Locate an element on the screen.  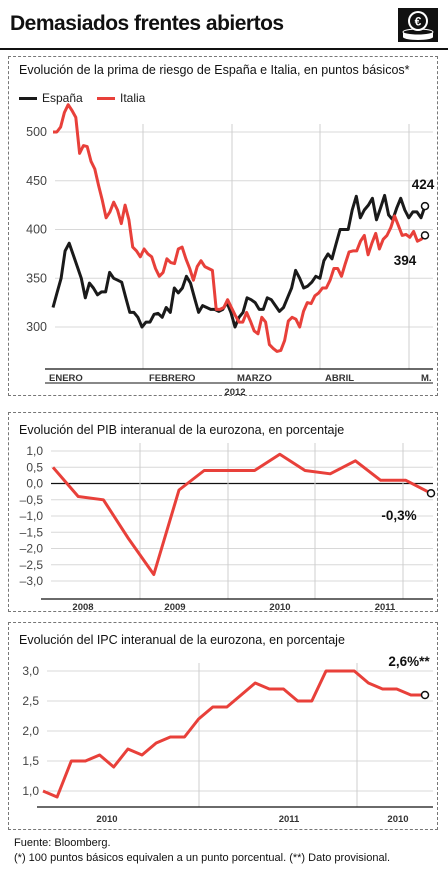
gdp-end-label: -0,3% is located at coordinates (398, 515).